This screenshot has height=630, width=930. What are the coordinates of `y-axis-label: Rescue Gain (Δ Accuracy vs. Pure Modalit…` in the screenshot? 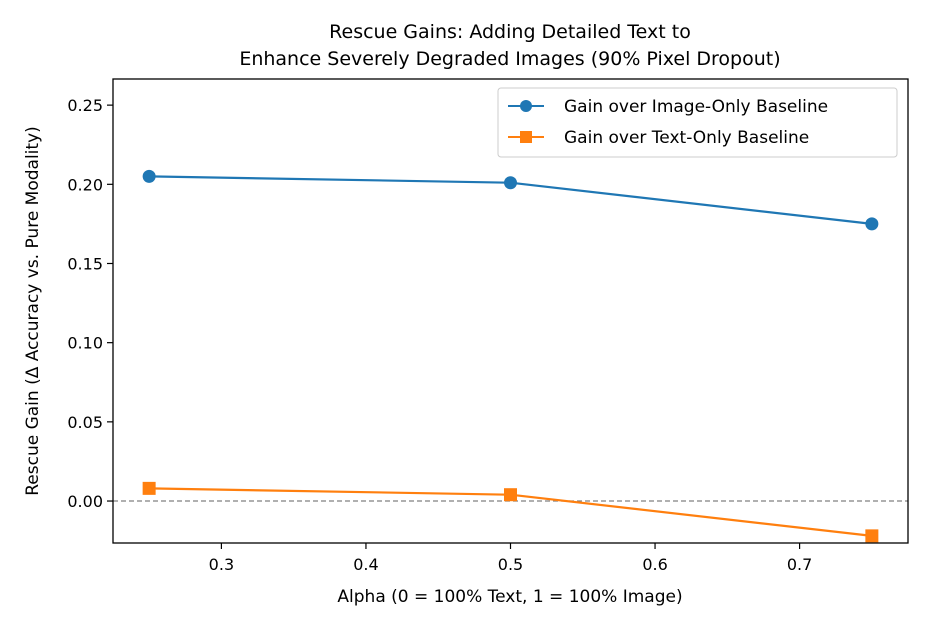 It's located at (33, 311).